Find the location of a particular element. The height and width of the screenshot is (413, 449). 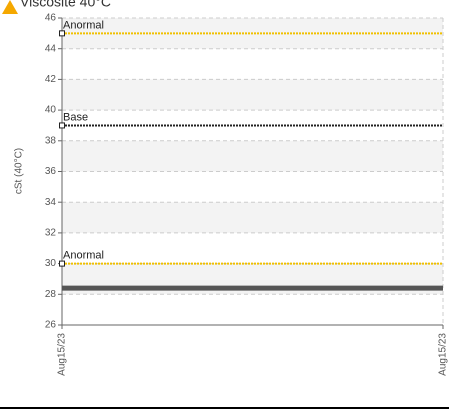

reference-label: Base is located at coordinates (75, 117).